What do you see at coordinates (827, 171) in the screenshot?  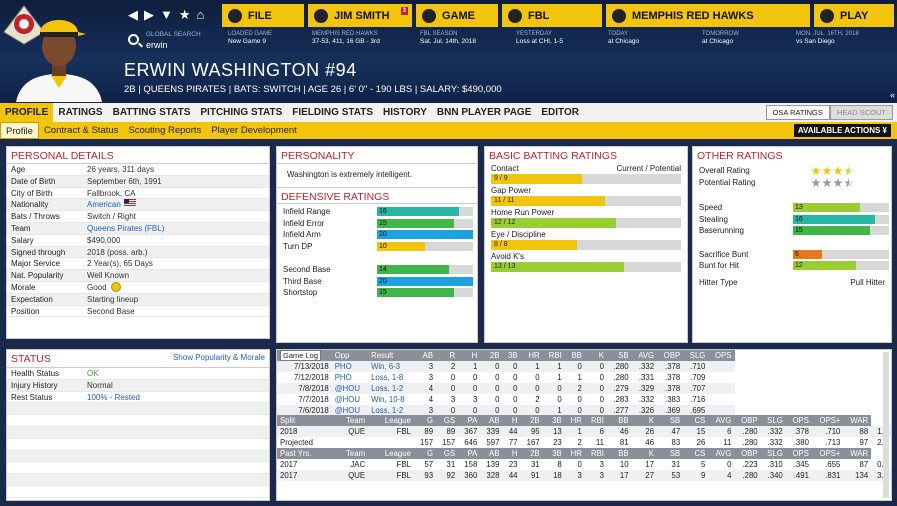 I see `star-icon` at bounding box center [827, 171].